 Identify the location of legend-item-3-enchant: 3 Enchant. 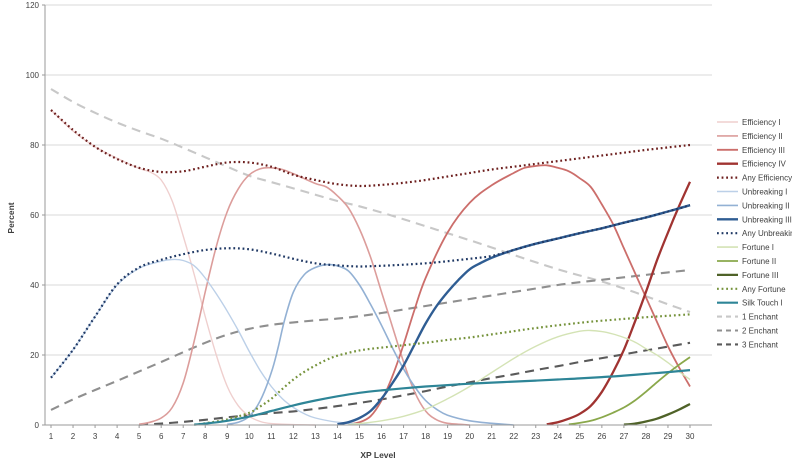
(748, 344).